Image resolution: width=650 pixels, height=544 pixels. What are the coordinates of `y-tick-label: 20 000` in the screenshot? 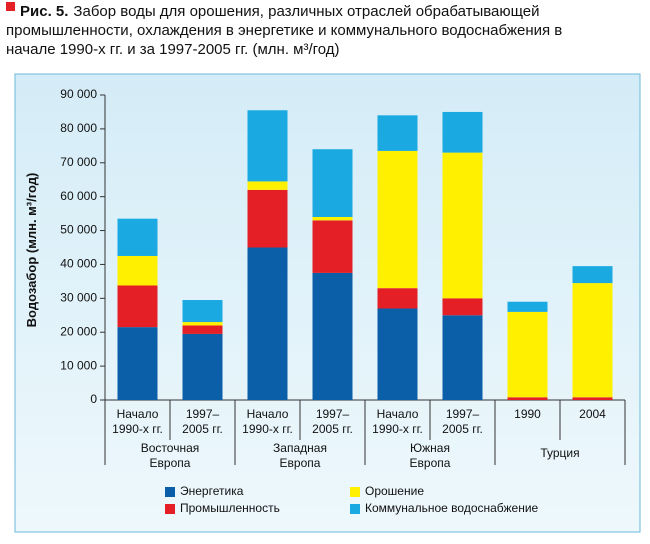 It's located at (78, 331).